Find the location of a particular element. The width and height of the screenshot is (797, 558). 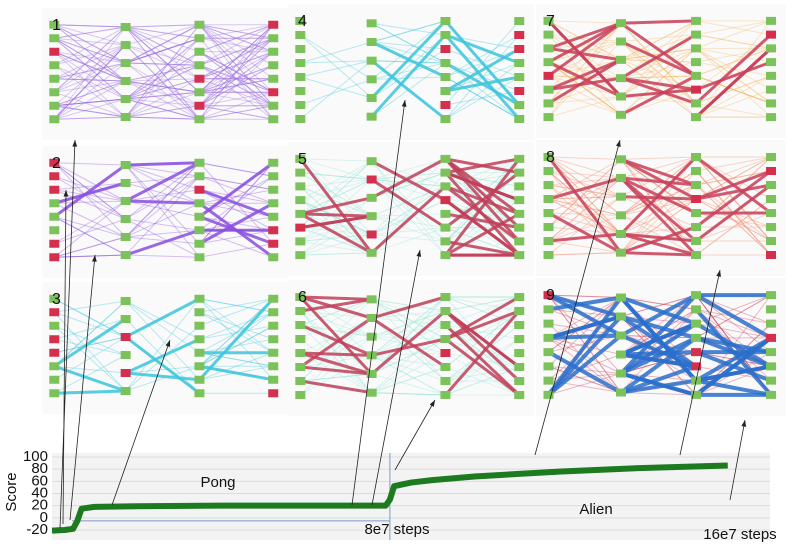

panel-bg is located at coordinates (165, 212).